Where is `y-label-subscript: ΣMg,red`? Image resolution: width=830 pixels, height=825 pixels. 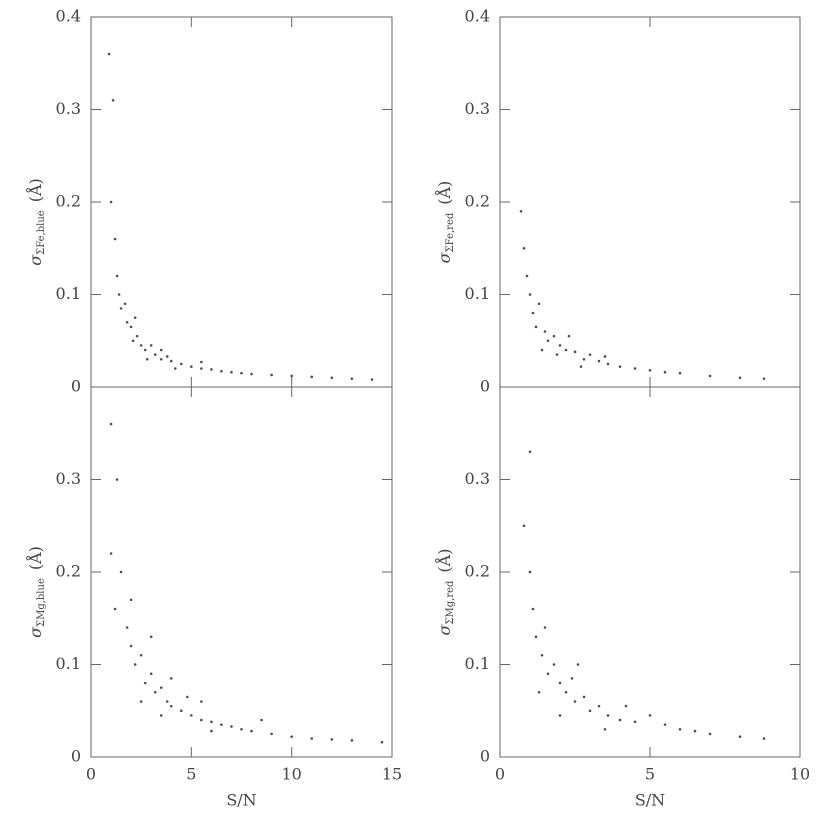 y-label-subscript: ΣMg,red is located at coordinates (450, 602).